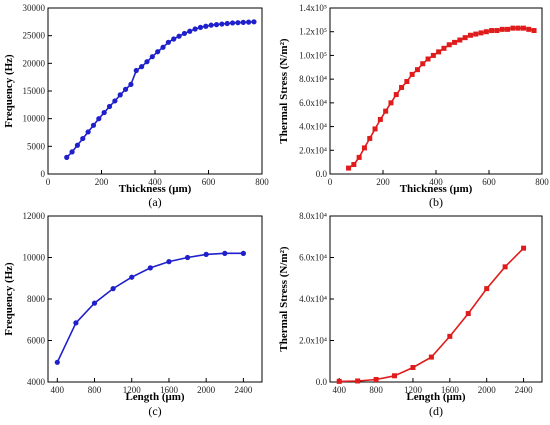  I want to click on x-axis-label: Length (μm), so click(435, 397).